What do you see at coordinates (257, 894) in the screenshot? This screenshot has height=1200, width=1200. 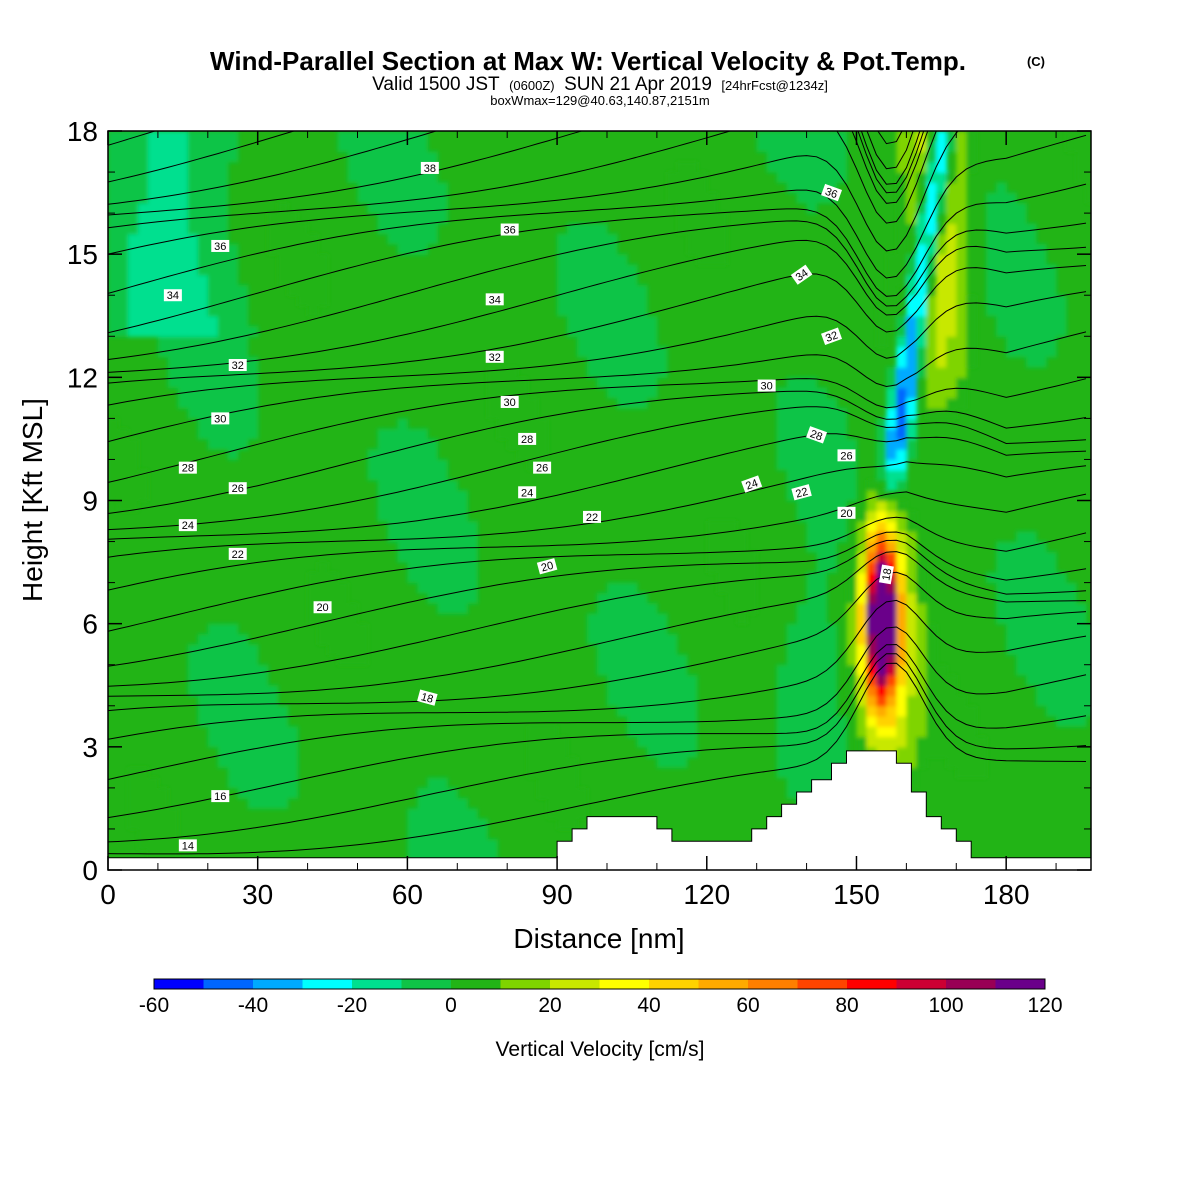 I see `x-tick-label: 30` at bounding box center [257, 894].